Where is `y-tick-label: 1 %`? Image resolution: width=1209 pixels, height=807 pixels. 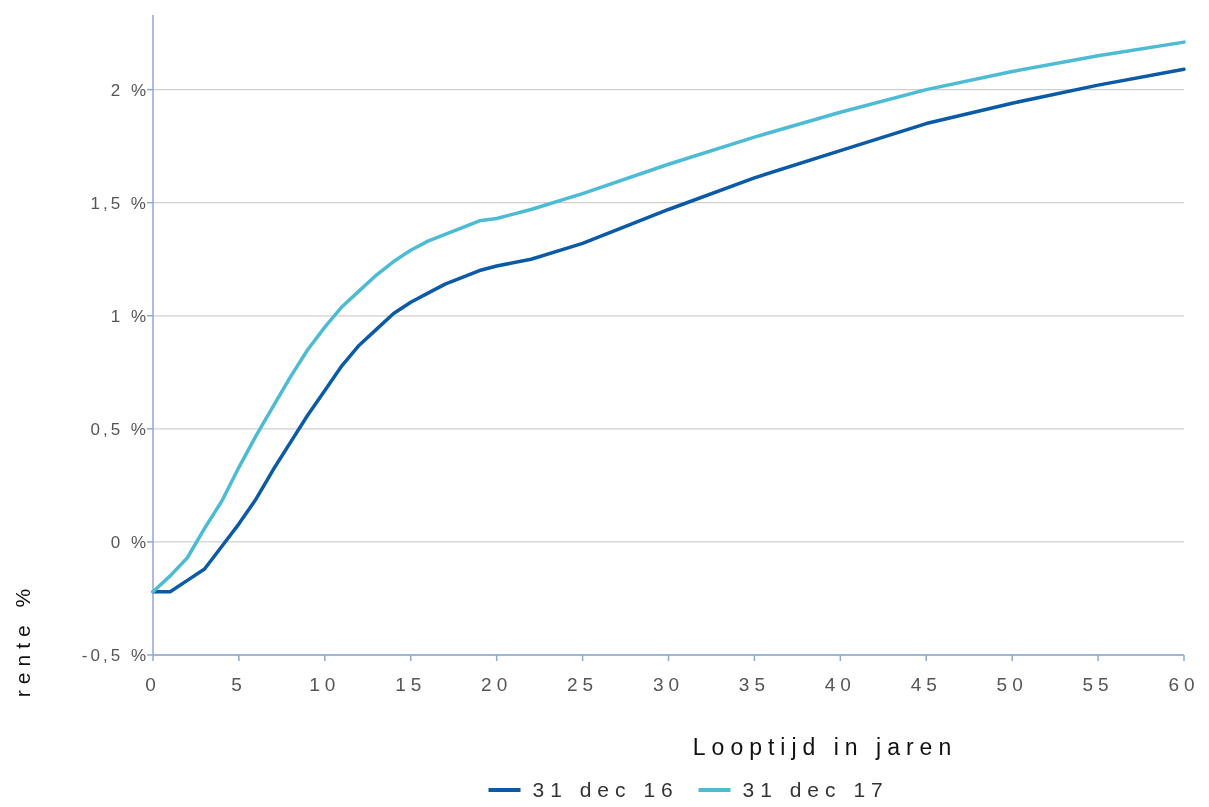
y-tick-label: 1 % is located at coordinates (129, 316).